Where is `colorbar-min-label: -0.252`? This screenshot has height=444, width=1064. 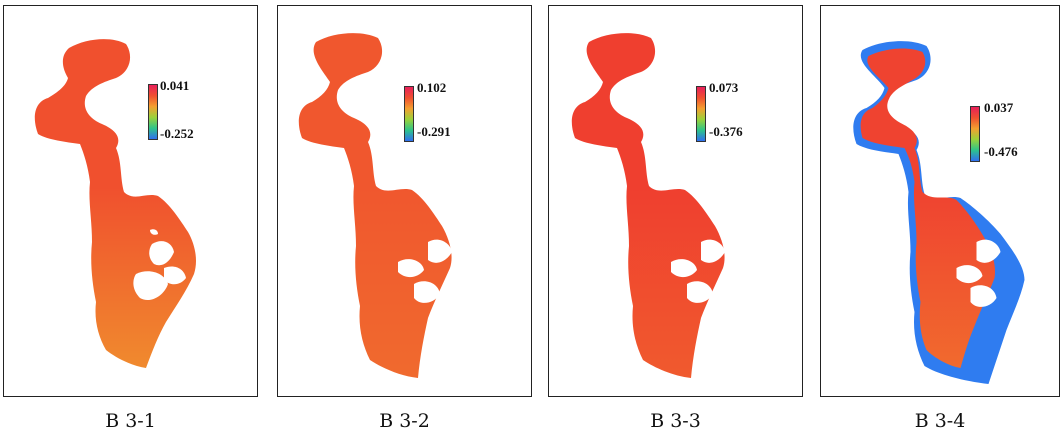
colorbar-min-label: -0.252 is located at coordinates (177, 133).